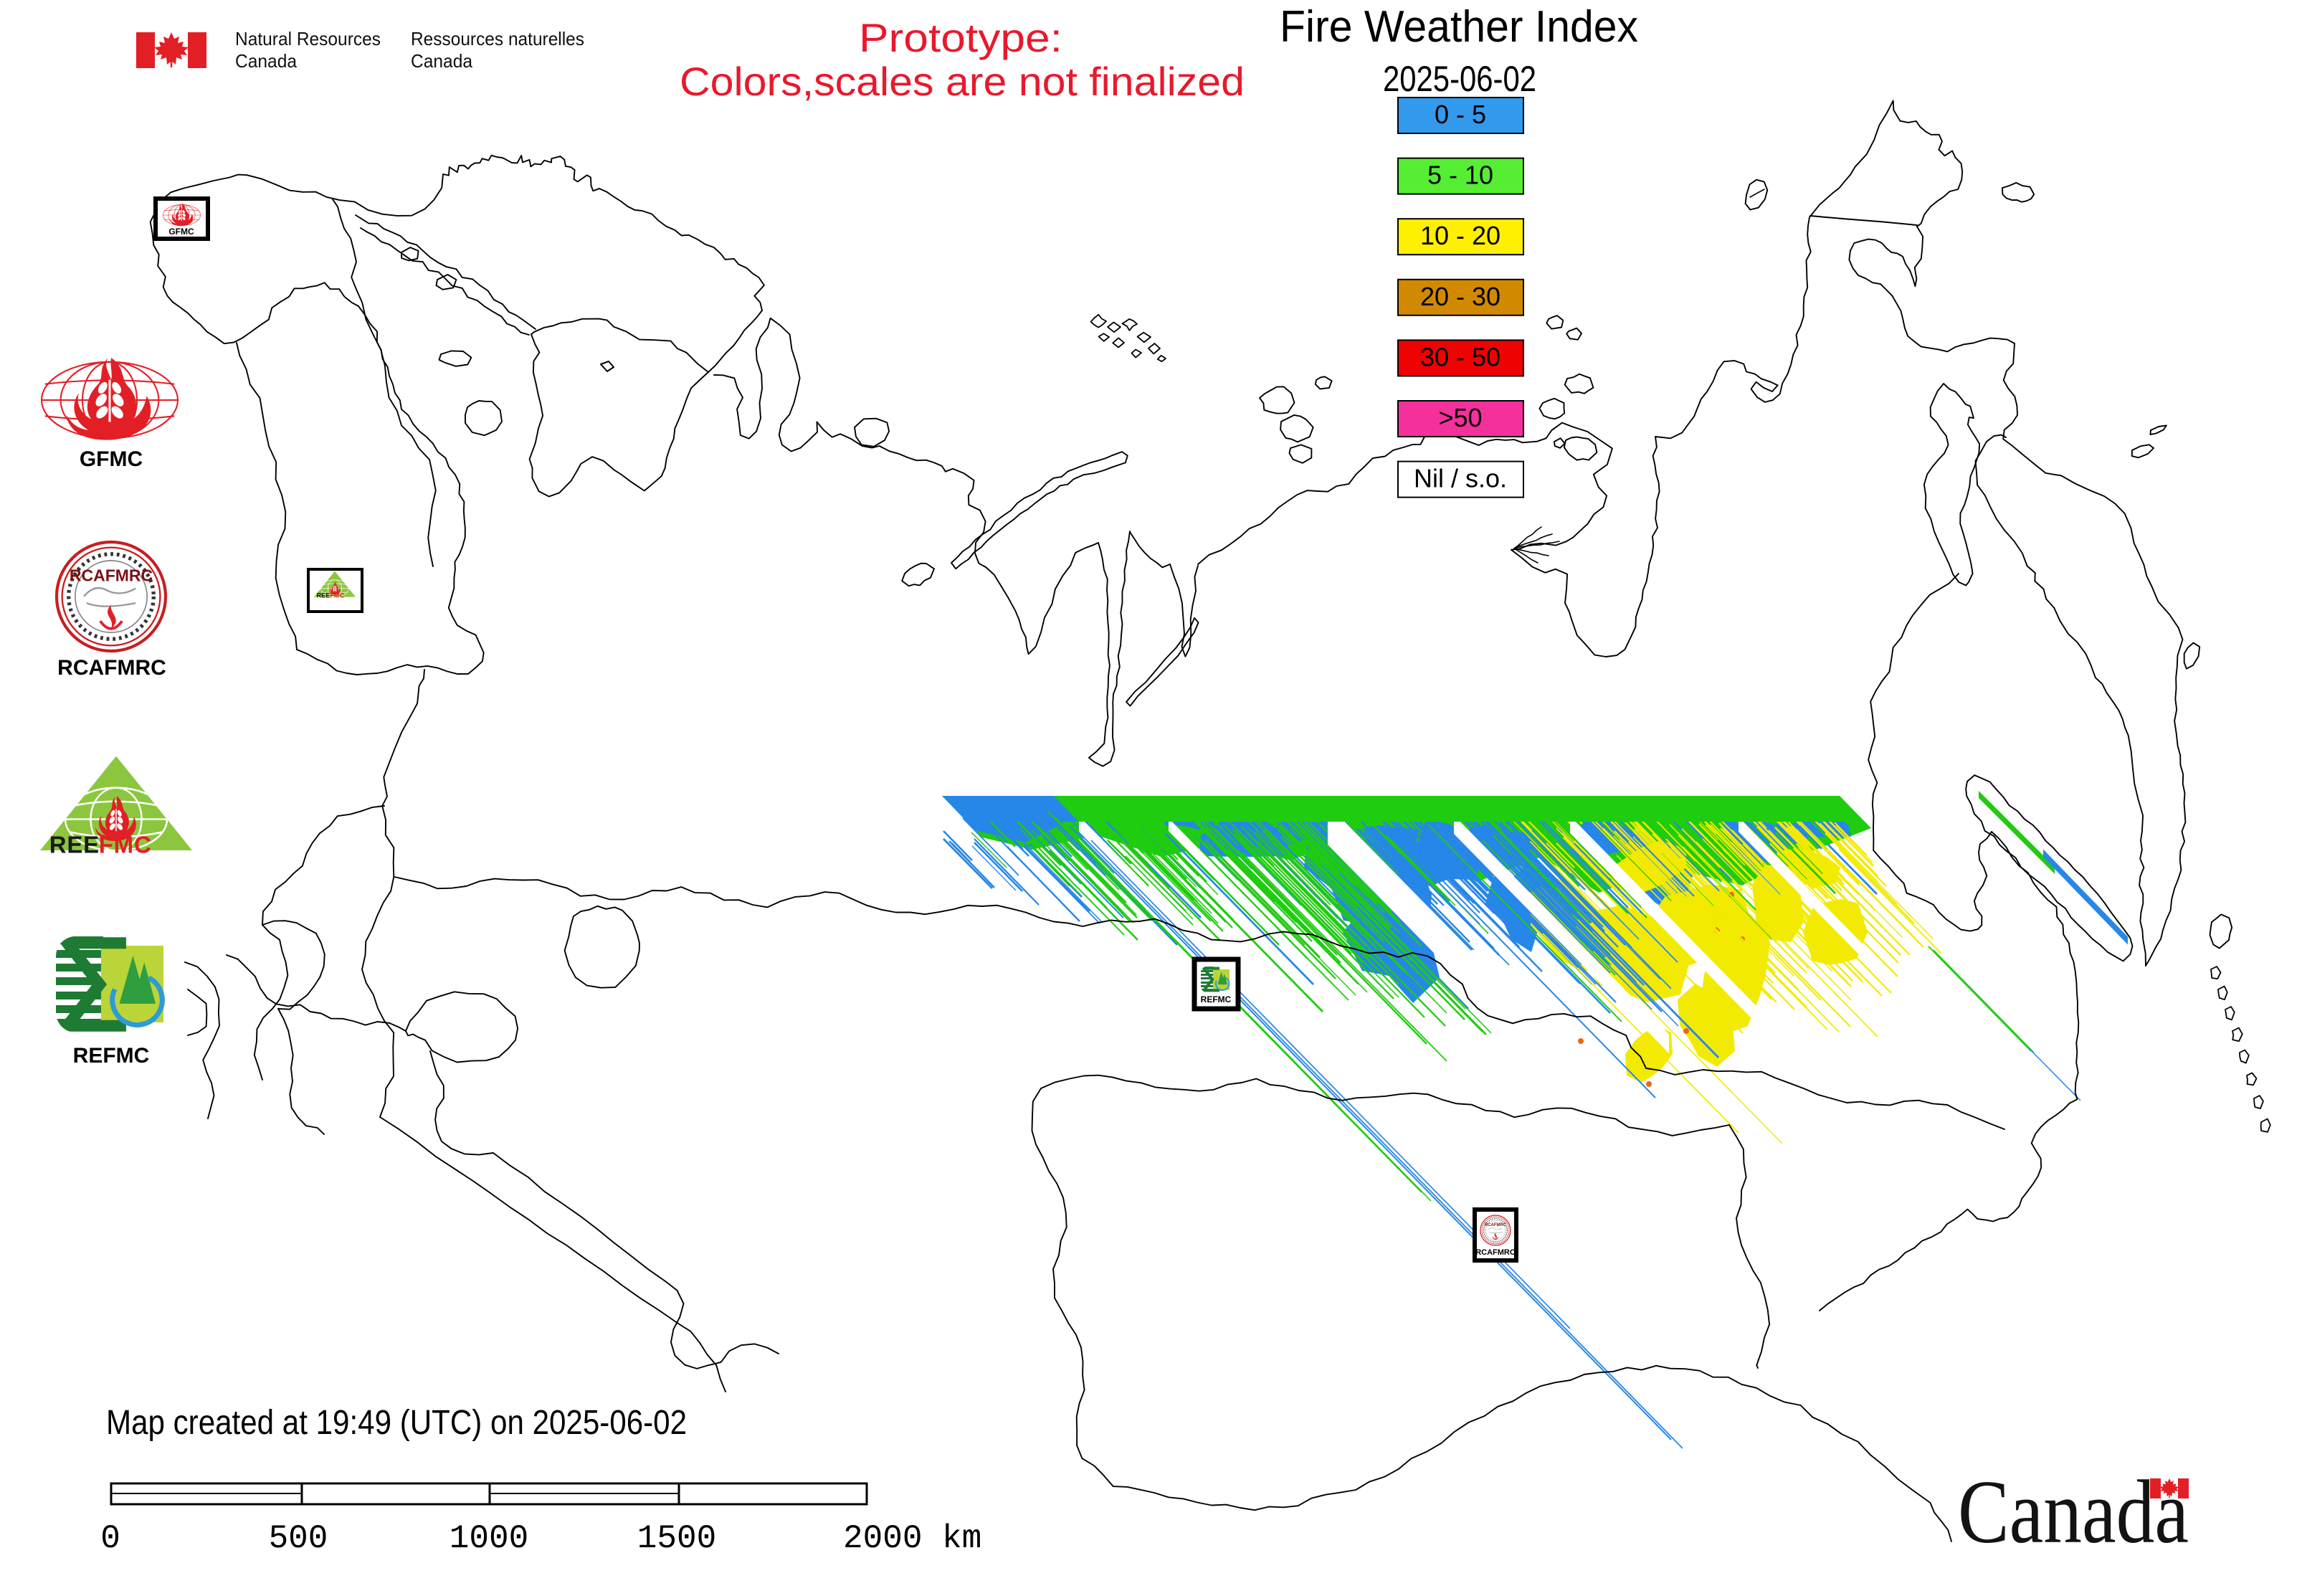  Describe the element at coordinates (1460, 114) in the screenshot. I see `svg-text: 0 - 5` at that location.